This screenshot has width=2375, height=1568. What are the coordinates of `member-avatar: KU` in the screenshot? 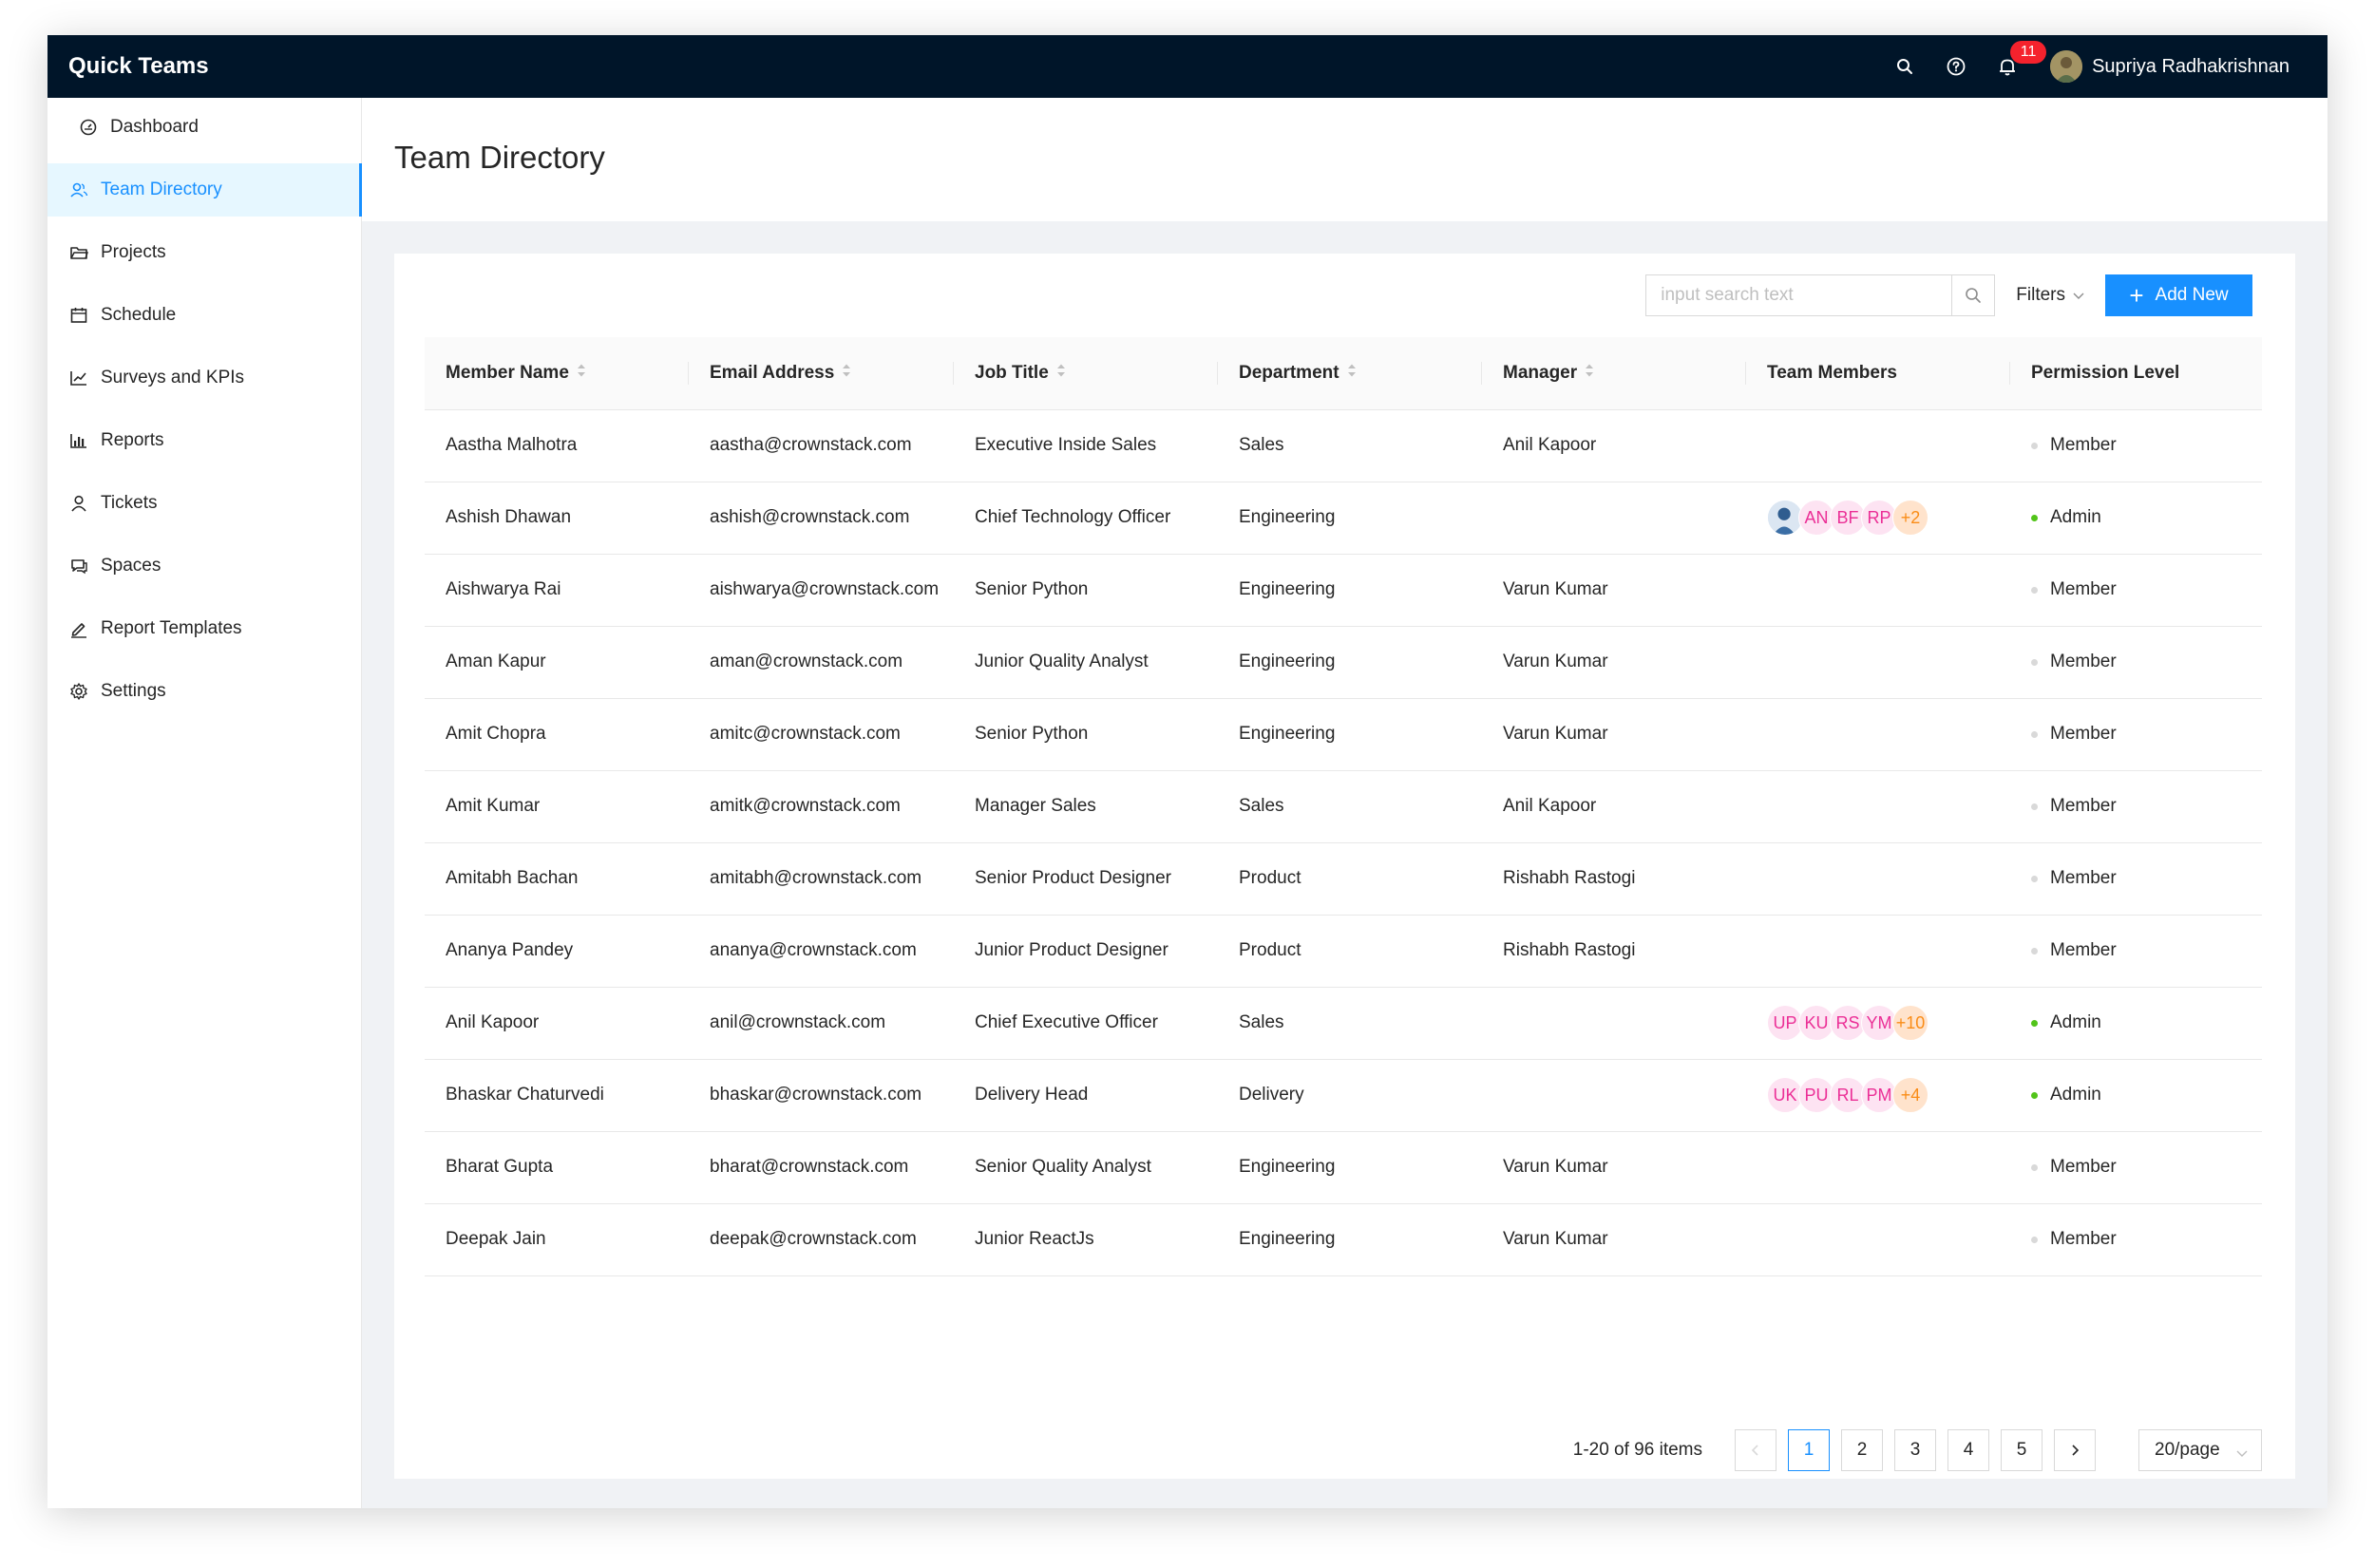 It's located at (1816, 1023).